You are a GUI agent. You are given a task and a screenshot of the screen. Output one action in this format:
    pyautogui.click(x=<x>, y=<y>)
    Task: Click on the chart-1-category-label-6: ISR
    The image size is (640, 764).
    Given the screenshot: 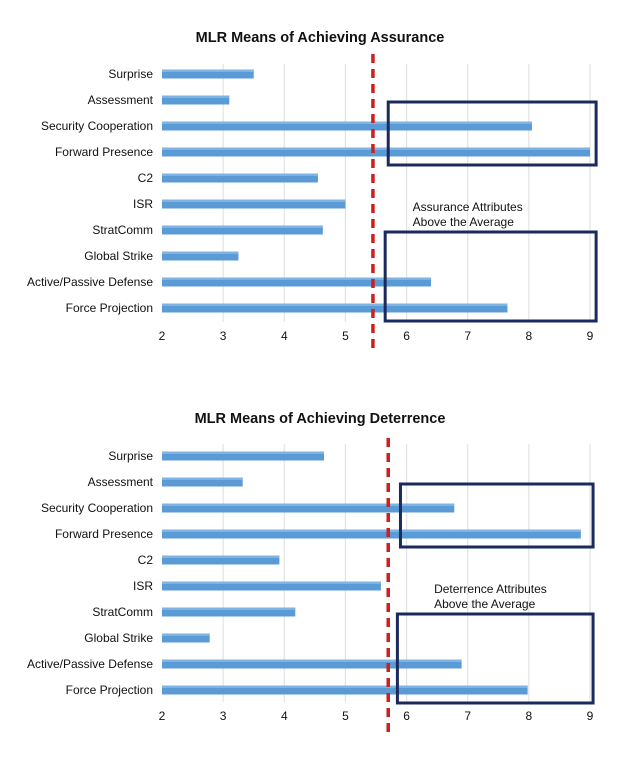 What is the action you would take?
    pyautogui.click(x=143, y=204)
    